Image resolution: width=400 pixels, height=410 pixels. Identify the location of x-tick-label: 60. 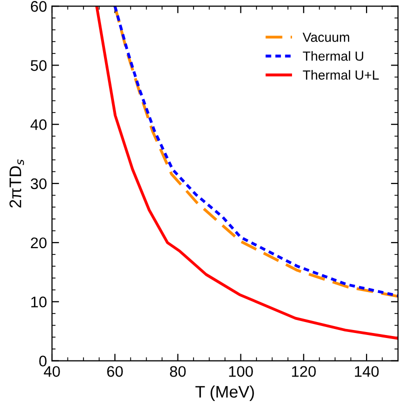
(115, 371).